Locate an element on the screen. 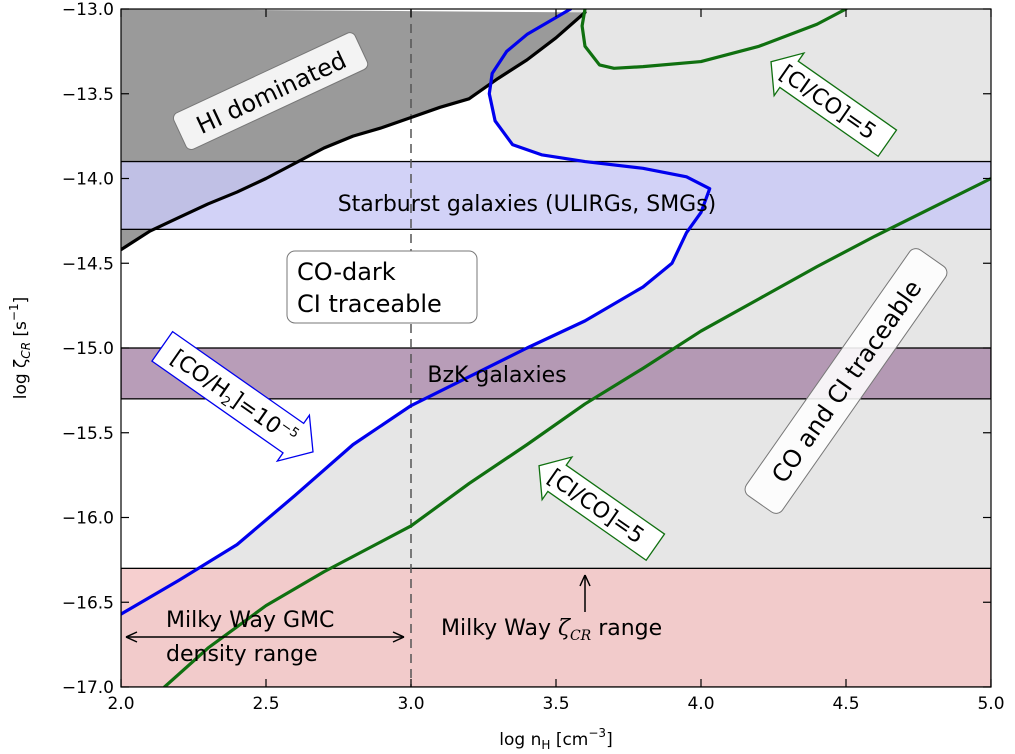 The height and width of the screenshot is (754, 1015). y-axis-title: log ζCR [s−1] is located at coordinates (20, 348).